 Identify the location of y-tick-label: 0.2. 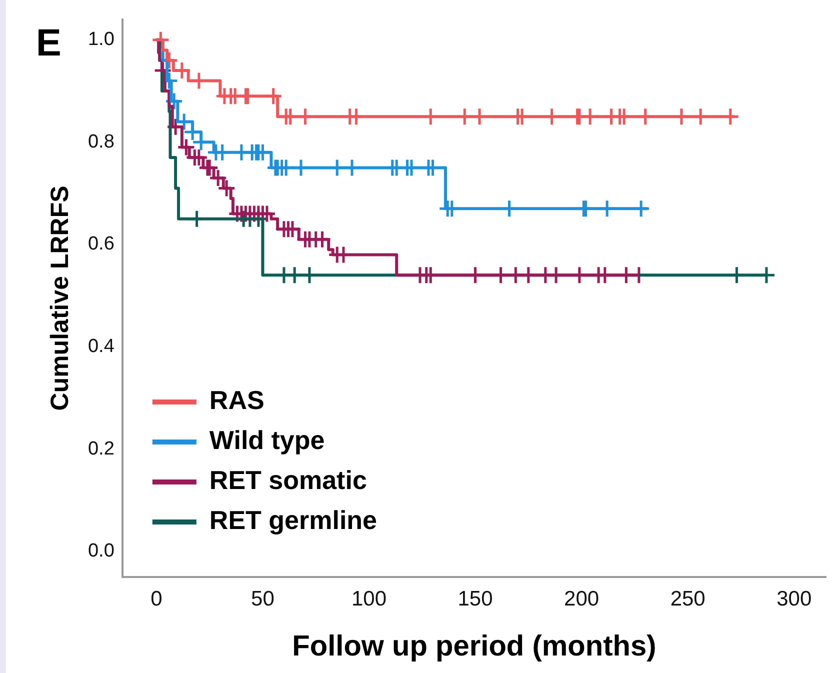
(101, 449).